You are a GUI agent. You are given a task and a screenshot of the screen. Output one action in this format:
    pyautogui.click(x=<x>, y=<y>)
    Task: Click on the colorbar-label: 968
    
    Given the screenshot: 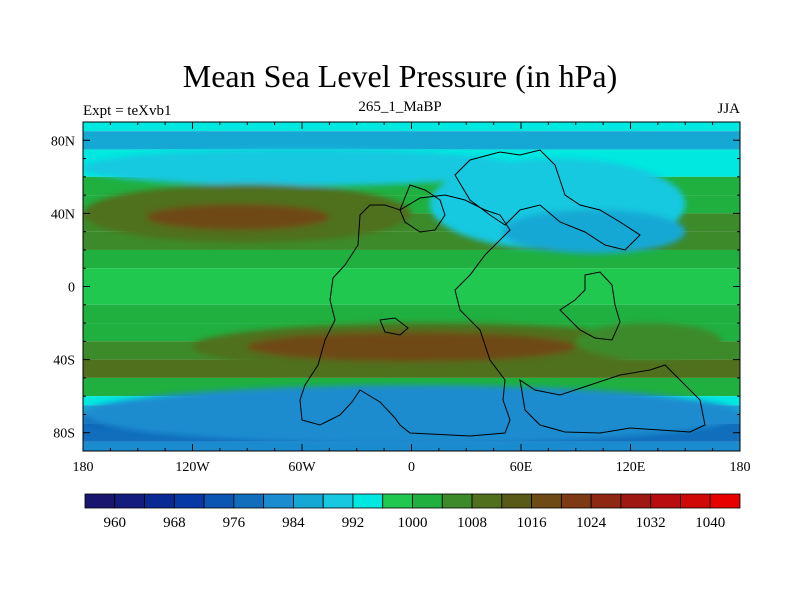 What is the action you would take?
    pyautogui.click(x=174, y=523)
    